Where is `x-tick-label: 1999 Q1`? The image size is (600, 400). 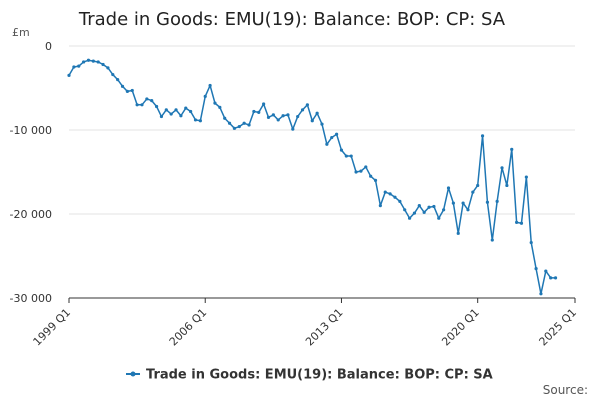 x-tick-label: 1999 Q1 is located at coordinates (52, 327).